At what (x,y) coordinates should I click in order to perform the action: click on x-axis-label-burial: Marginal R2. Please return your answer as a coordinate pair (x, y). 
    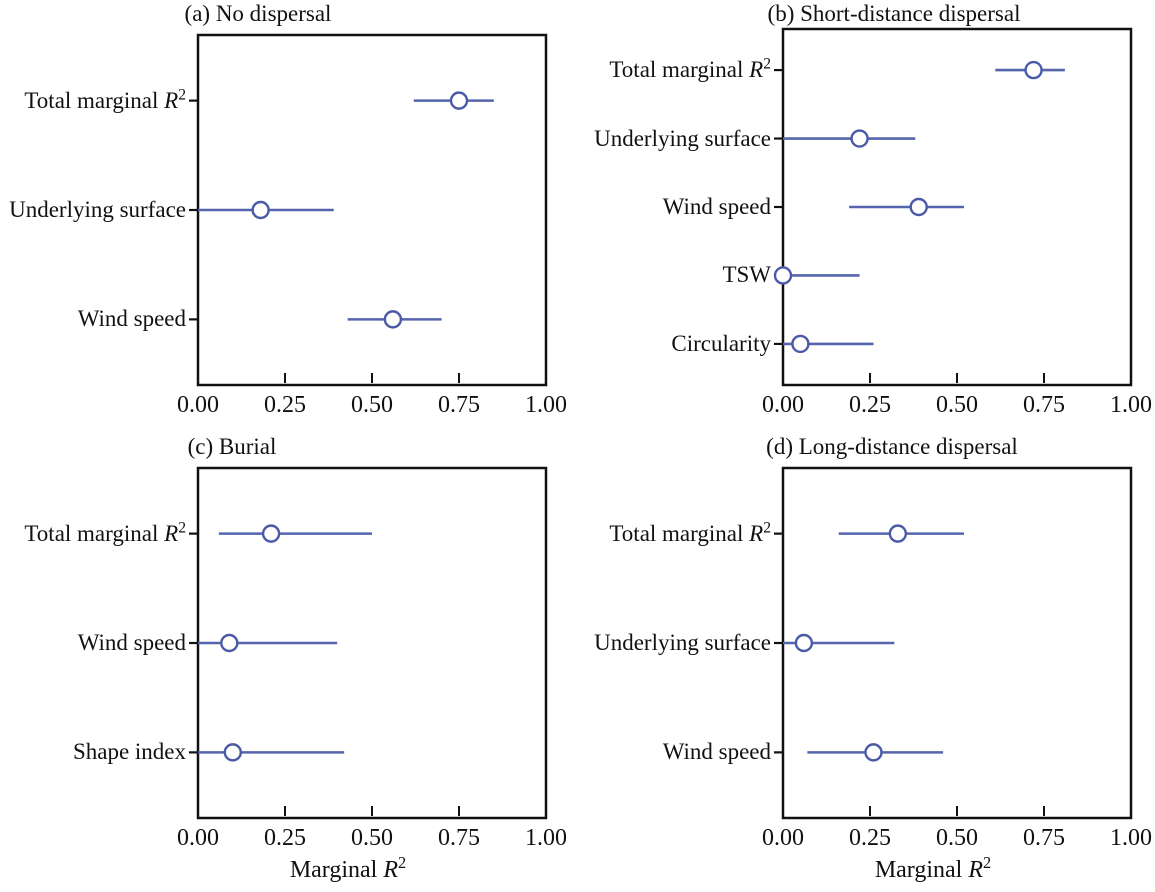
    Looking at the image, I should click on (348, 868).